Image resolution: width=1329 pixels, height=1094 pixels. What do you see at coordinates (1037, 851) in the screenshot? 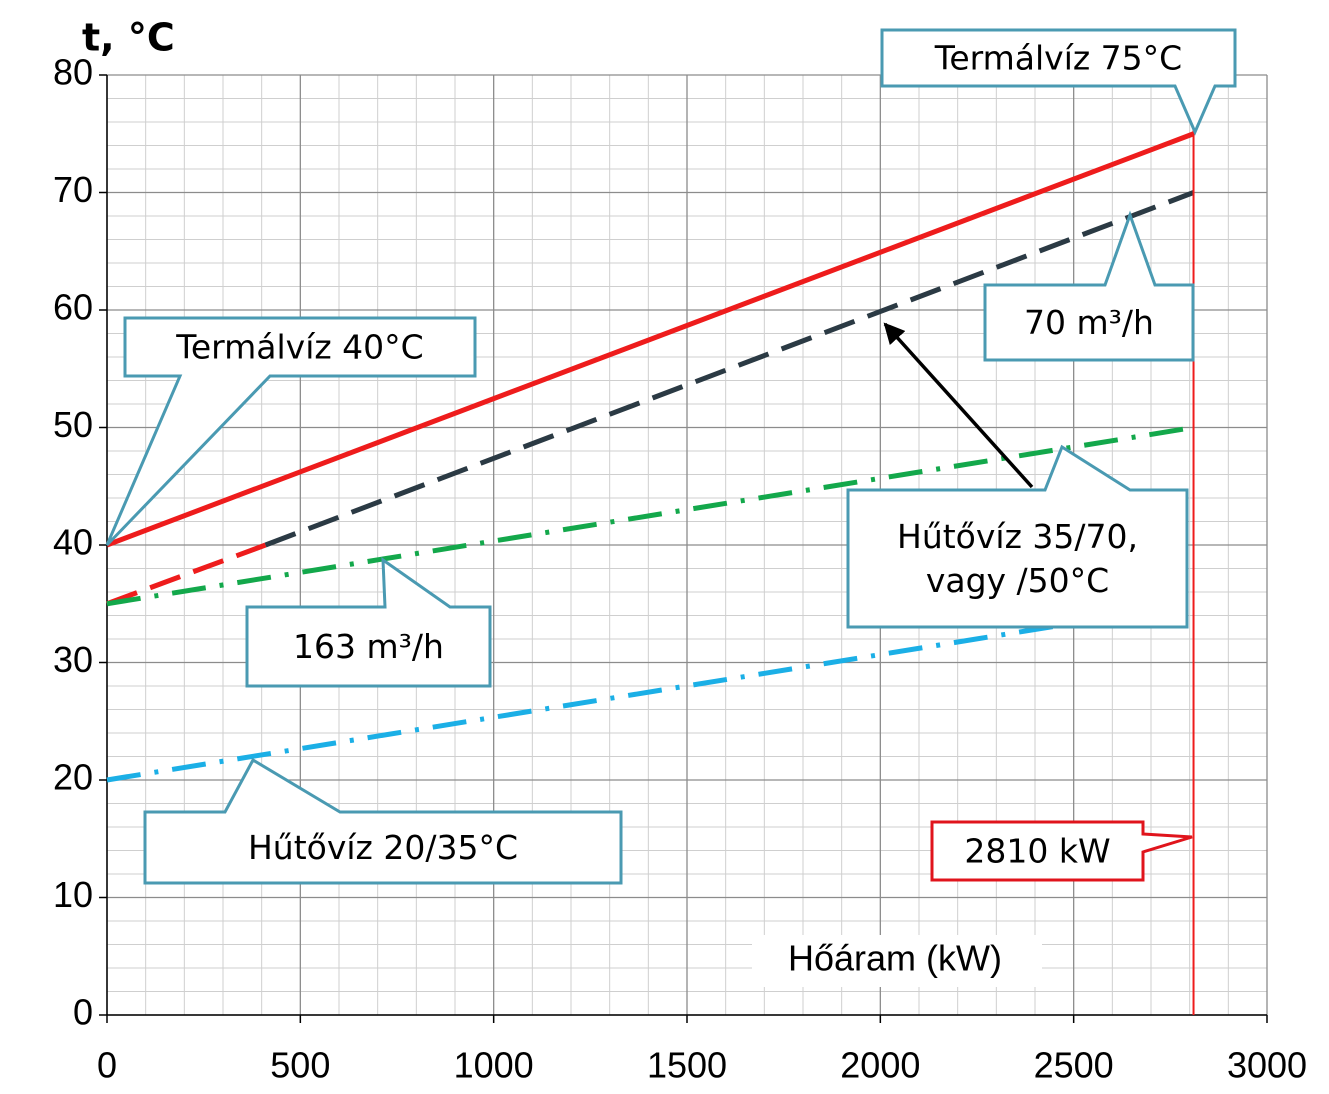
I see `callout-text: 2810 kW` at bounding box center [1037, 851].